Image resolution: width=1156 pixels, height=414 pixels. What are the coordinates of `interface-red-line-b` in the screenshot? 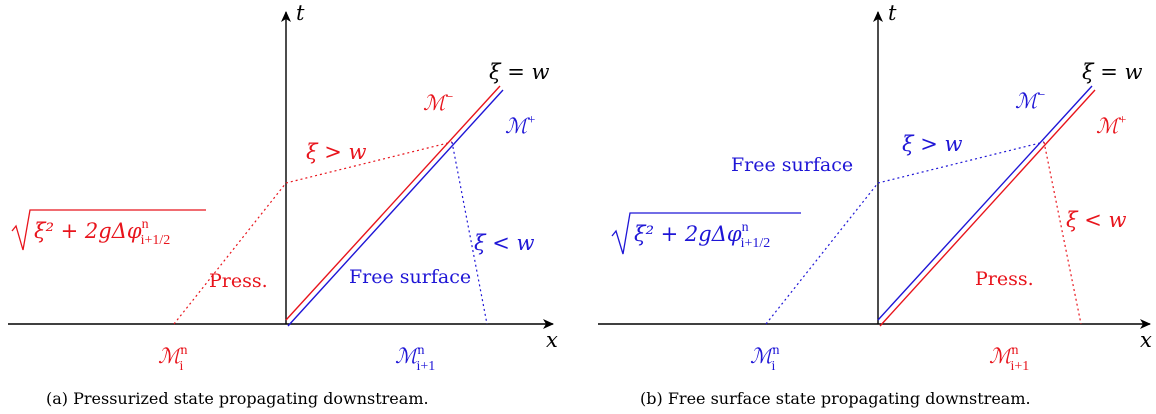 It's located at (987, 208).